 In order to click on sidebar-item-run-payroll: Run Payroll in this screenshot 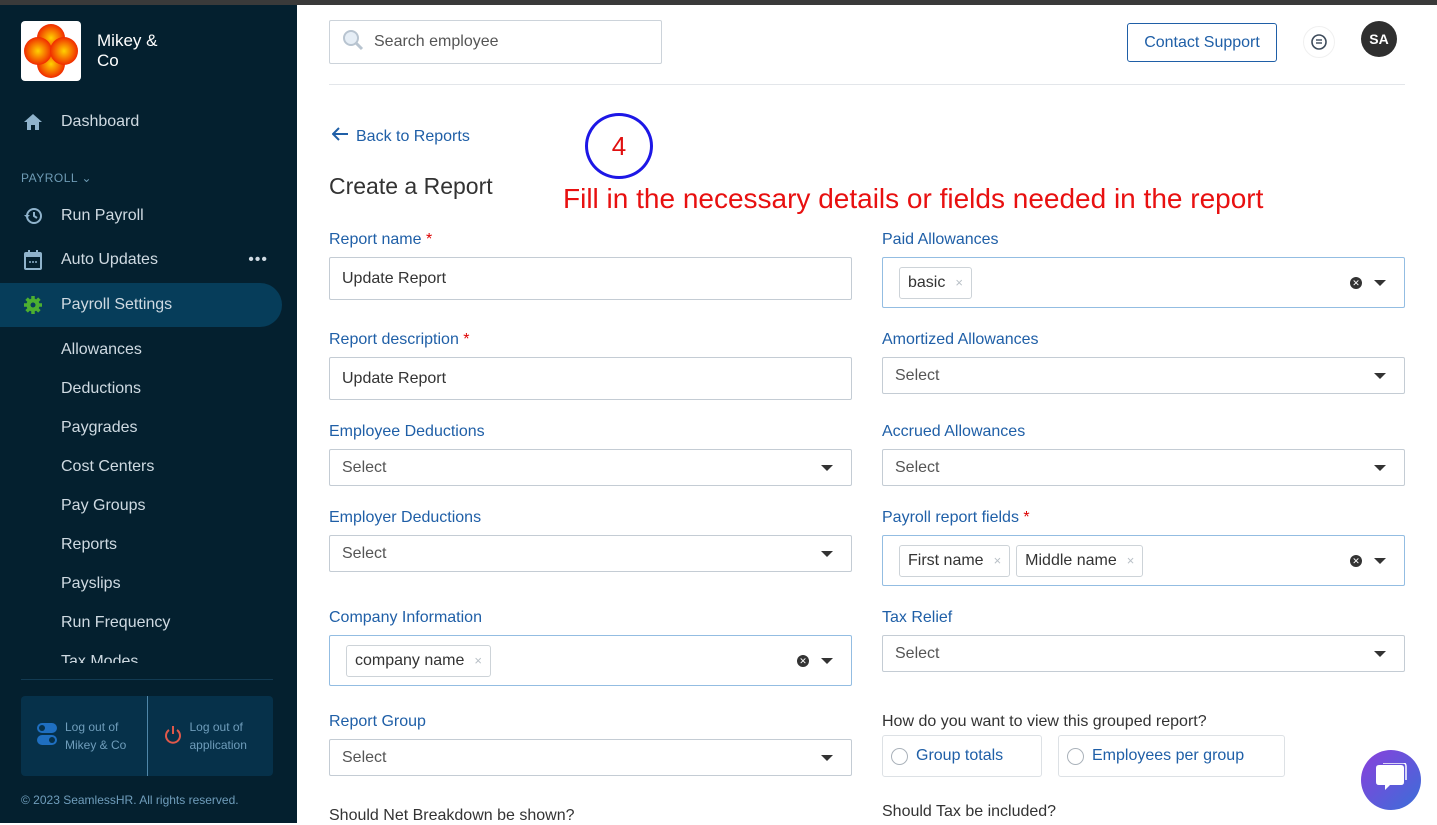, I will do `click(141, 216)`.